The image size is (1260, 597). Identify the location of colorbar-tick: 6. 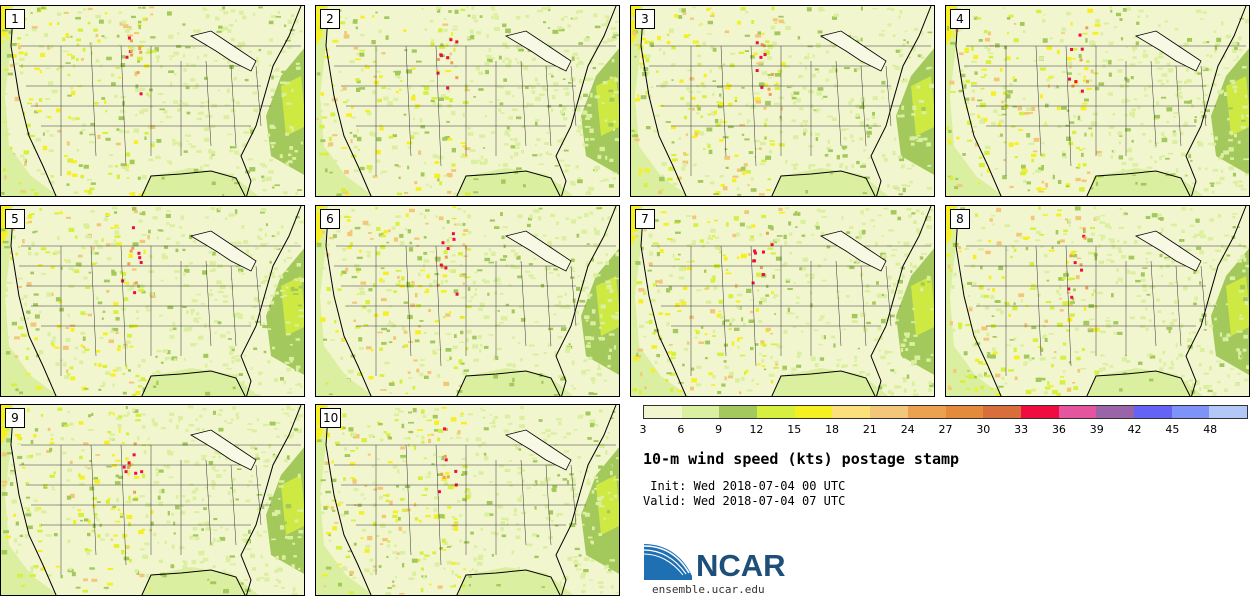
(681, 429).